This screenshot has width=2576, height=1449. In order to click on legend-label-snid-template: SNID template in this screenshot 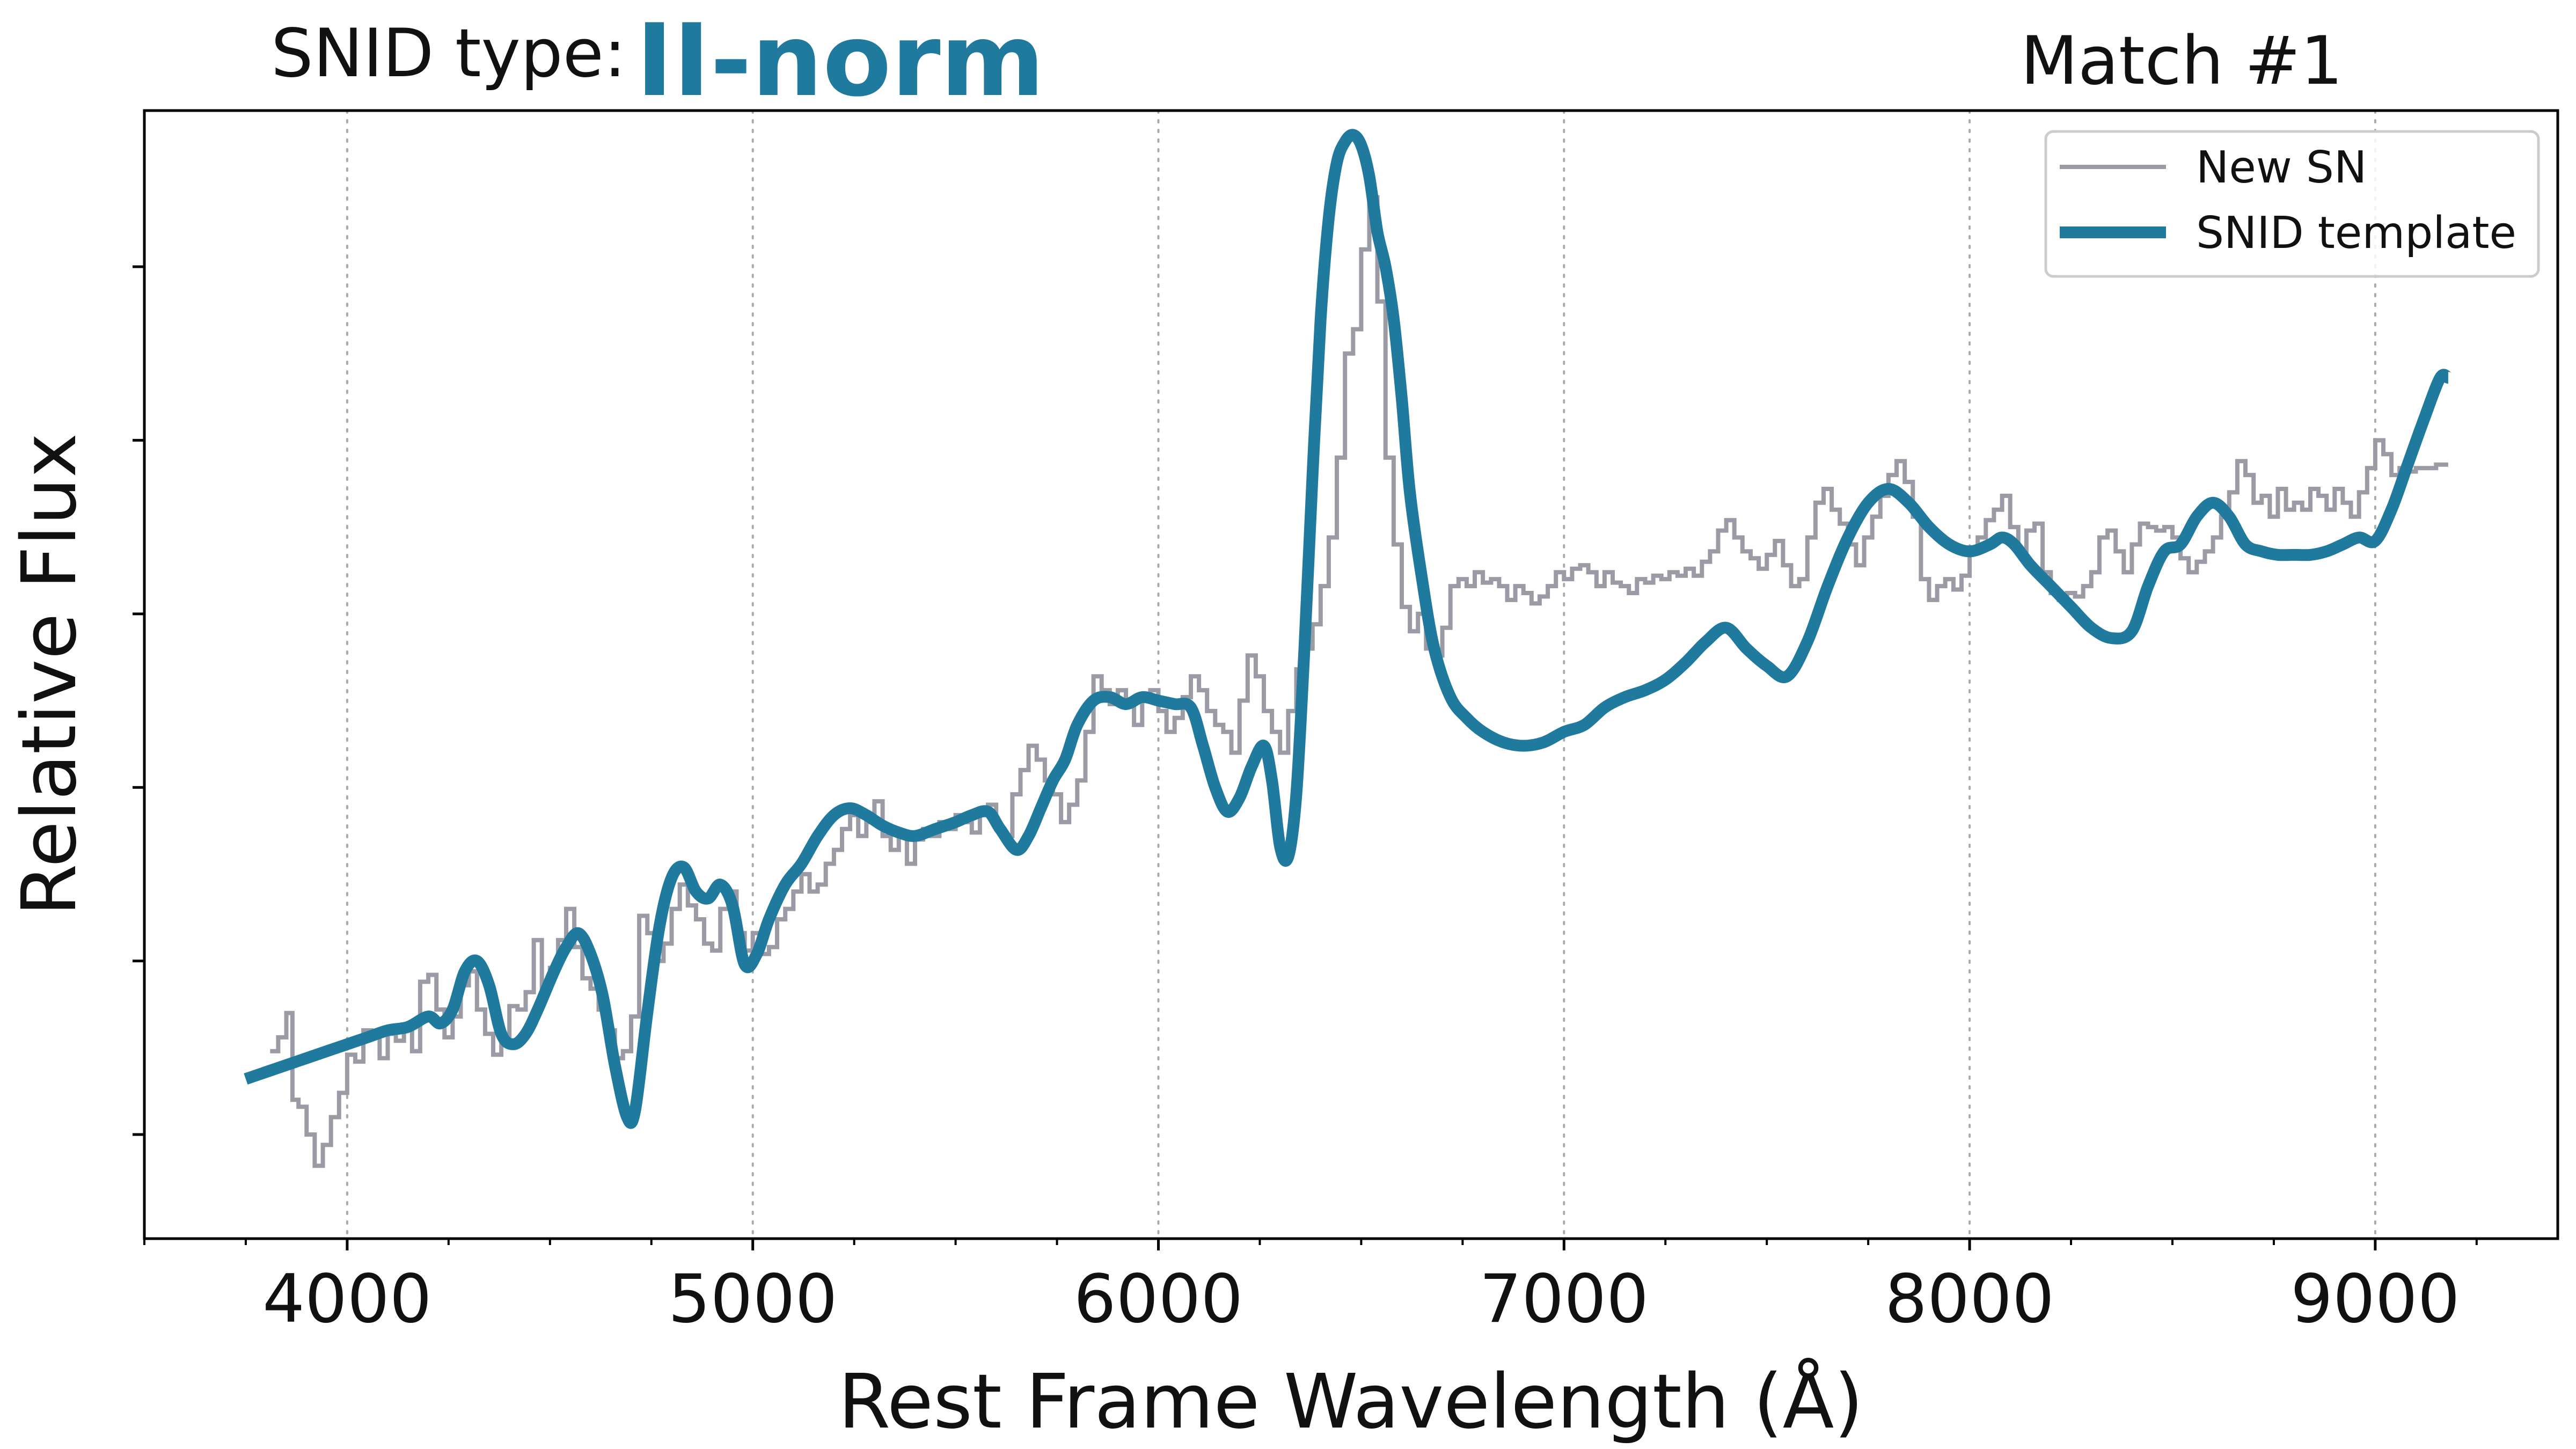, I will do `click(2356, 233)`.